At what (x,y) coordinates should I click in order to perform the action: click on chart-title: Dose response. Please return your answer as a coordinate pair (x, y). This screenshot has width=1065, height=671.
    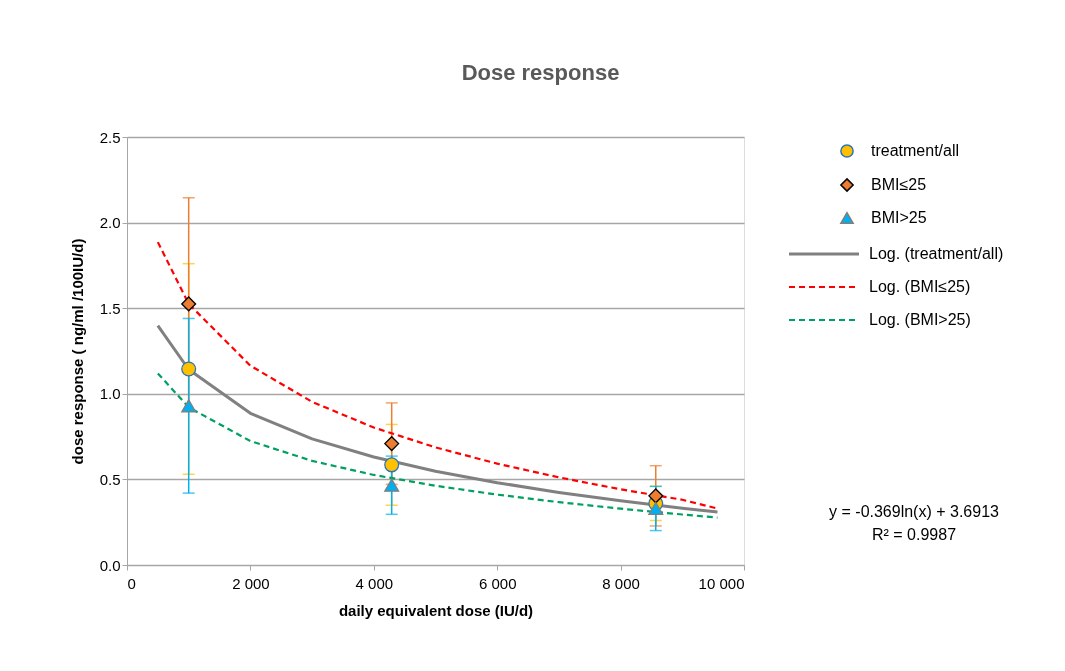
    Looking at the image, I should click on (540, 72).